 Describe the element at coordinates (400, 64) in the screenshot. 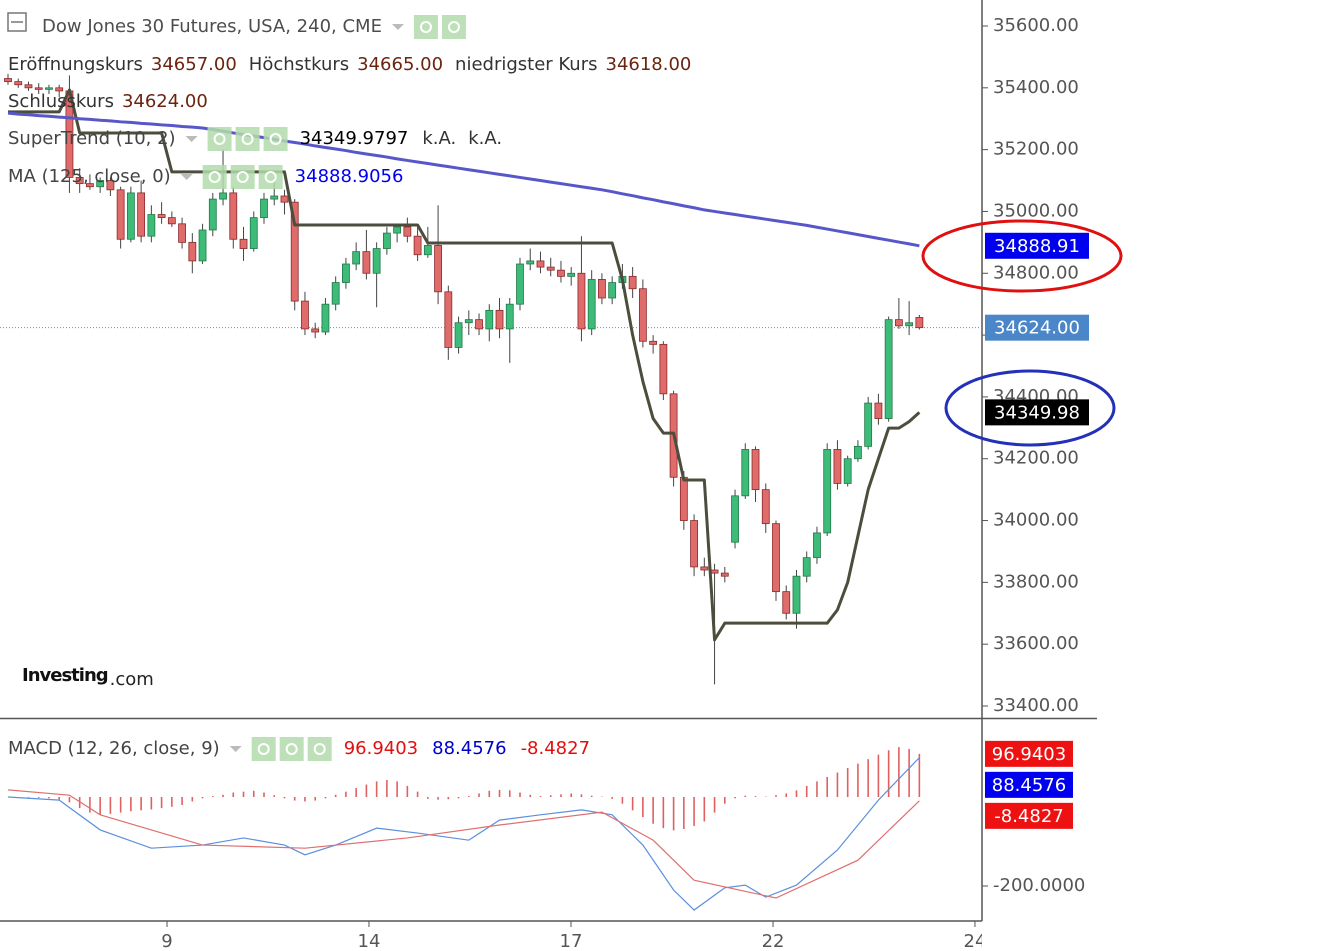

I see `legend-value: 34665.00` at that location.